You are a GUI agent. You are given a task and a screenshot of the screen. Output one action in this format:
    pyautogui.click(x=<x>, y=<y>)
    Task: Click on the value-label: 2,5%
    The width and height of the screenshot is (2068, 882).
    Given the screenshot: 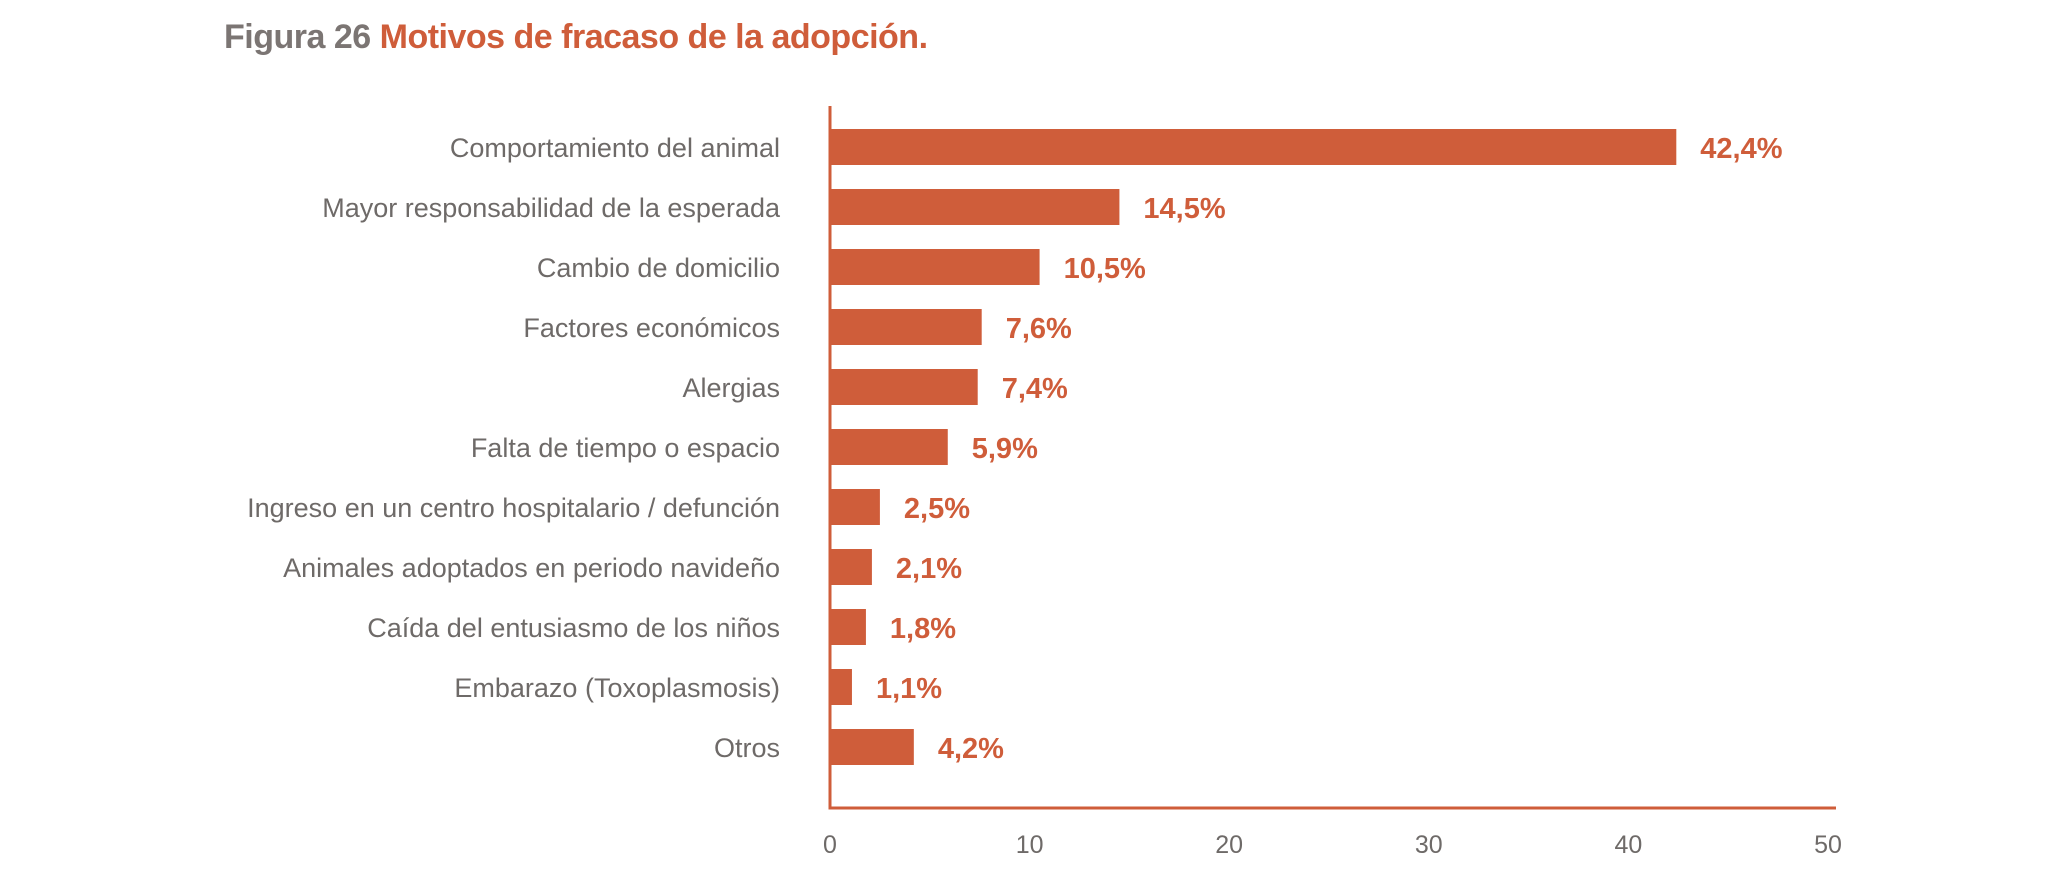 What is the action you would take?
    pyautogui.click(x=937, y=509)
    